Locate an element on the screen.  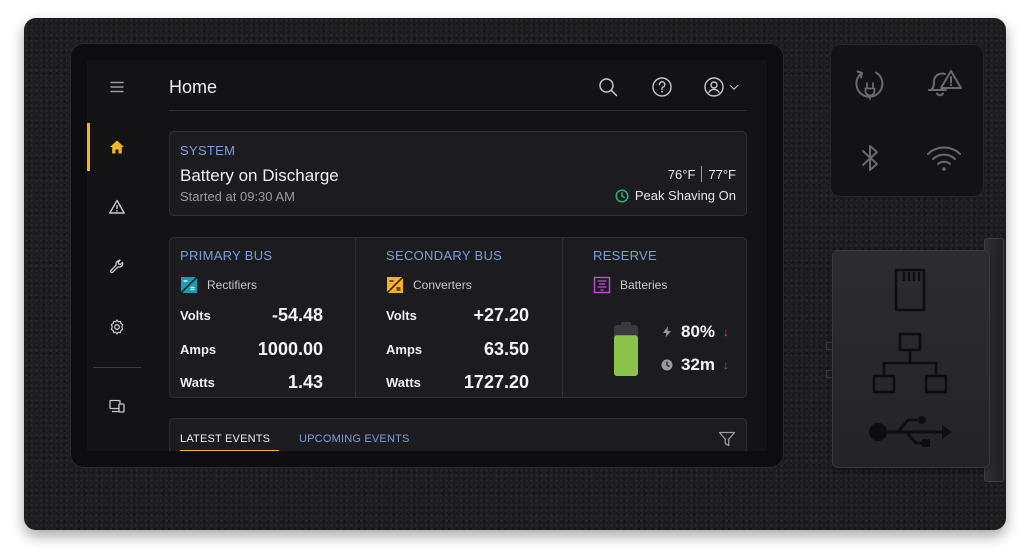
port-door is located at coordinates (911, 359).